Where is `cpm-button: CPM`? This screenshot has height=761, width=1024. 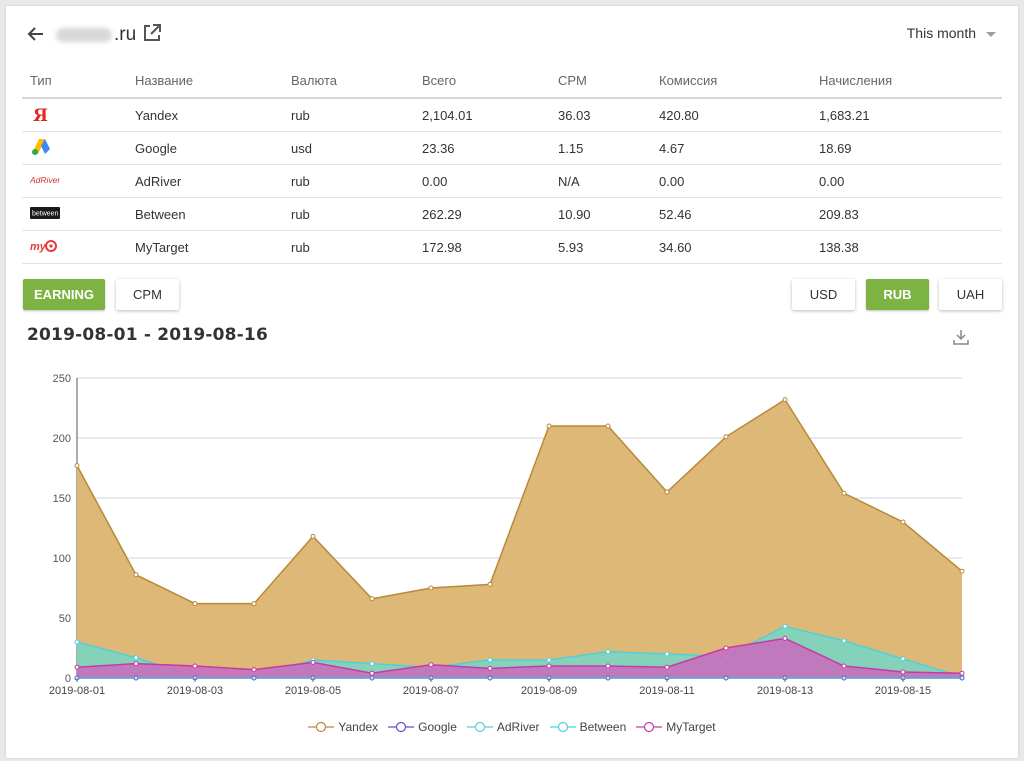 cpm-button: CPM is located at coordinates (147, 294).